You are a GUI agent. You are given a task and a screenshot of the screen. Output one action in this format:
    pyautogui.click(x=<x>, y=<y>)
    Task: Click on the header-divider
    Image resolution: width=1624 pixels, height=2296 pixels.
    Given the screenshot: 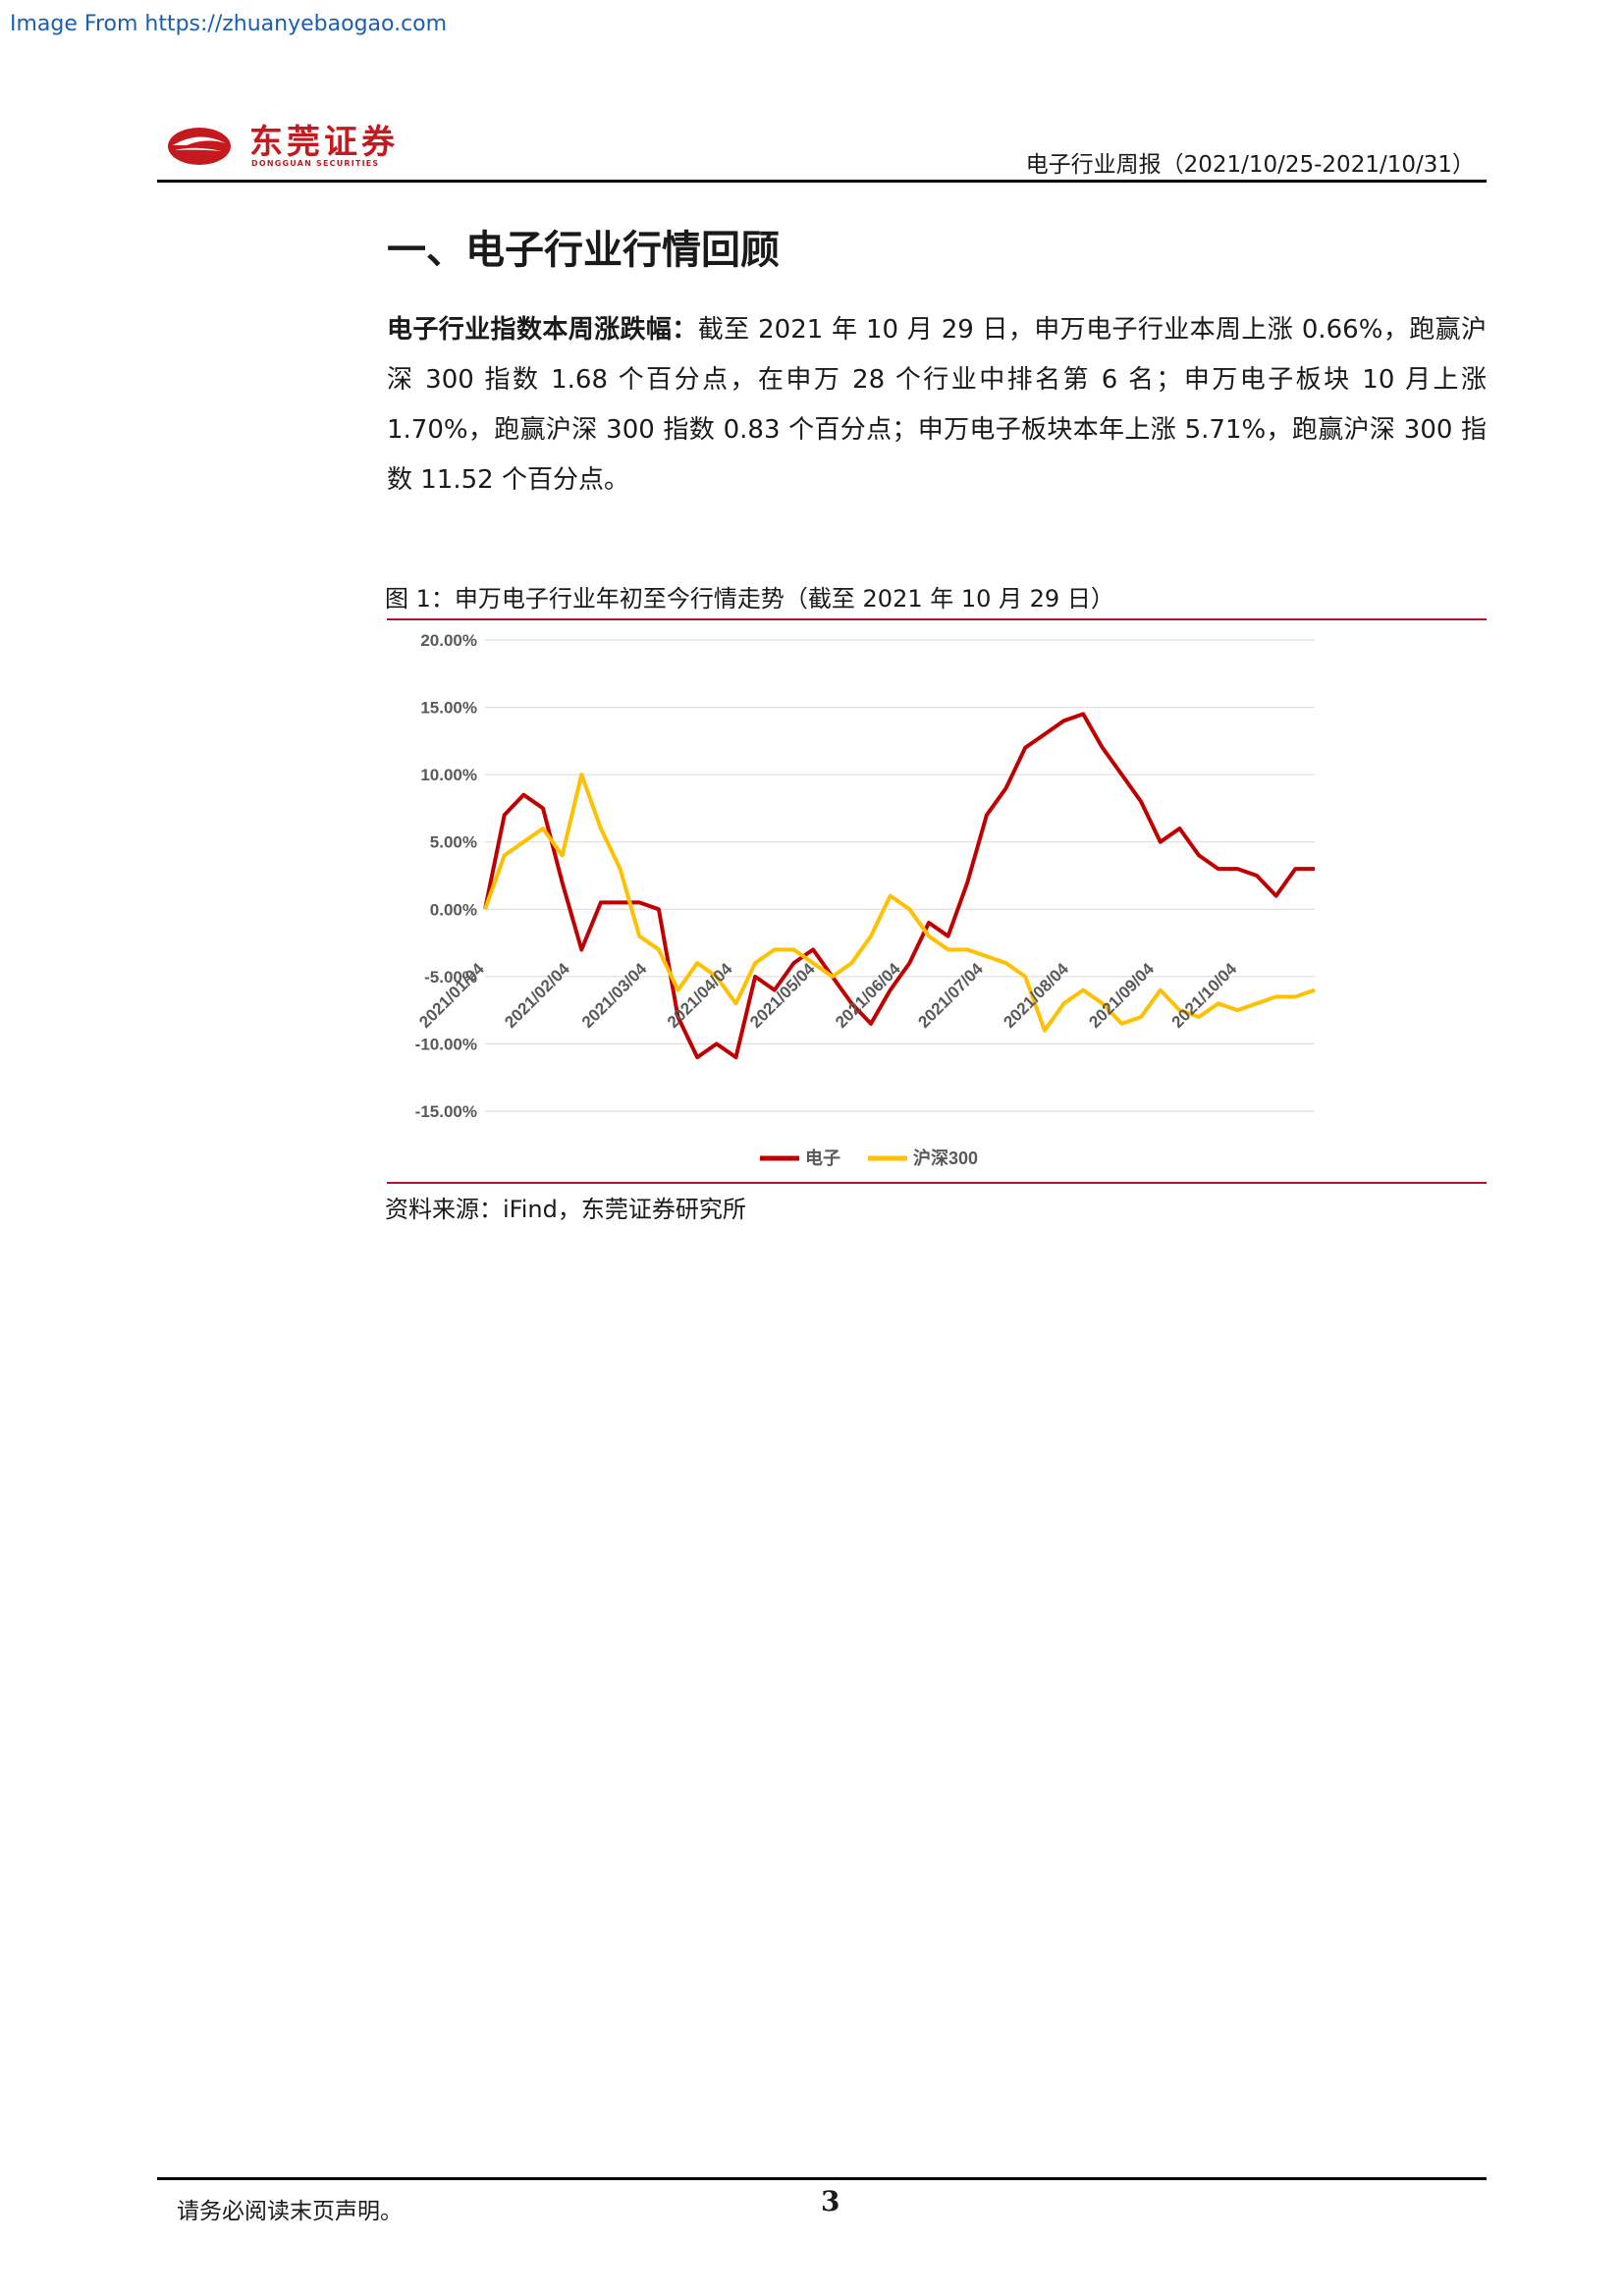 What is the action you would take?
    pyautogui.click(x=822, y=182)
    